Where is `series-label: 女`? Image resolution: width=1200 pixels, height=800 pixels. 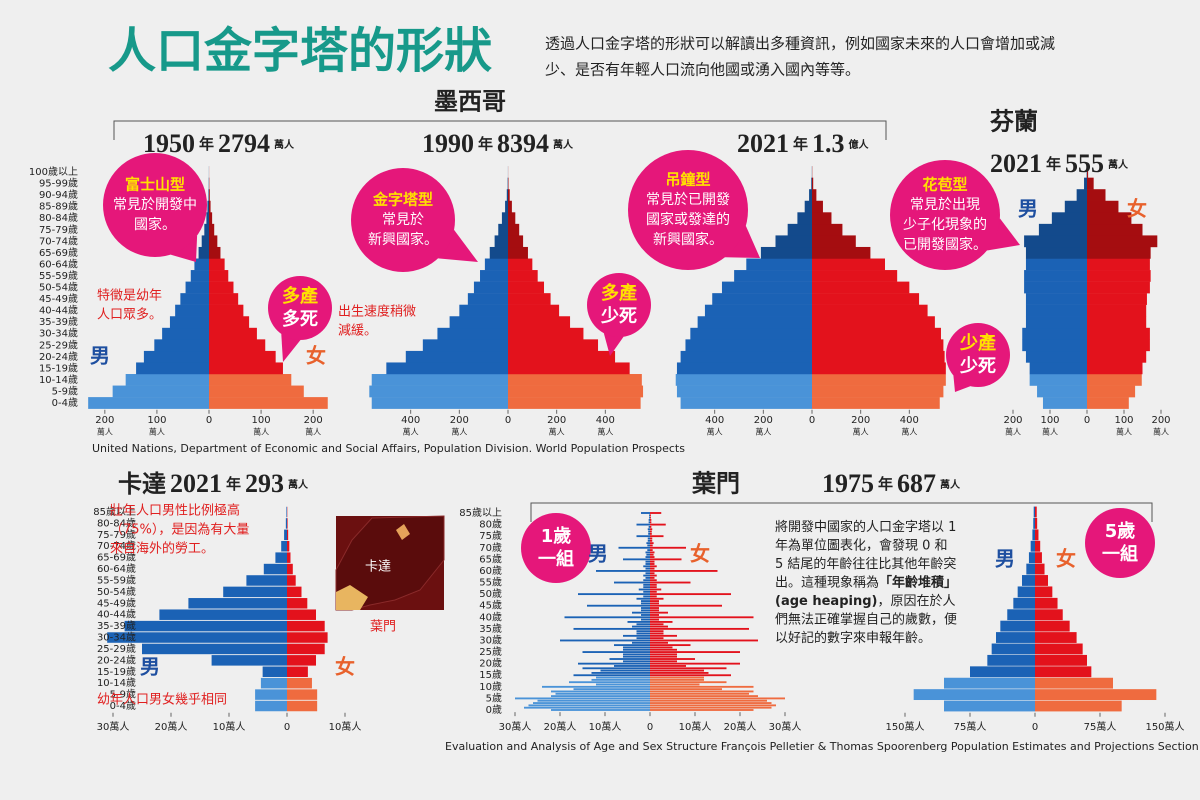 series-label: 女 is located at coordinates (316, 356).